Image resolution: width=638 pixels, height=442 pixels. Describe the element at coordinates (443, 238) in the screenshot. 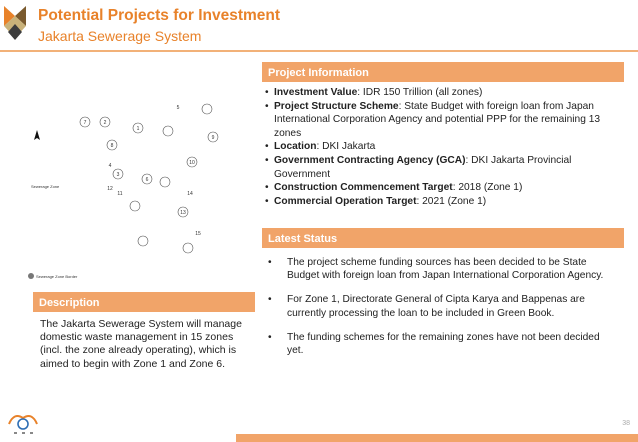

I see `latest-status-heading: Latest Status` at that location.